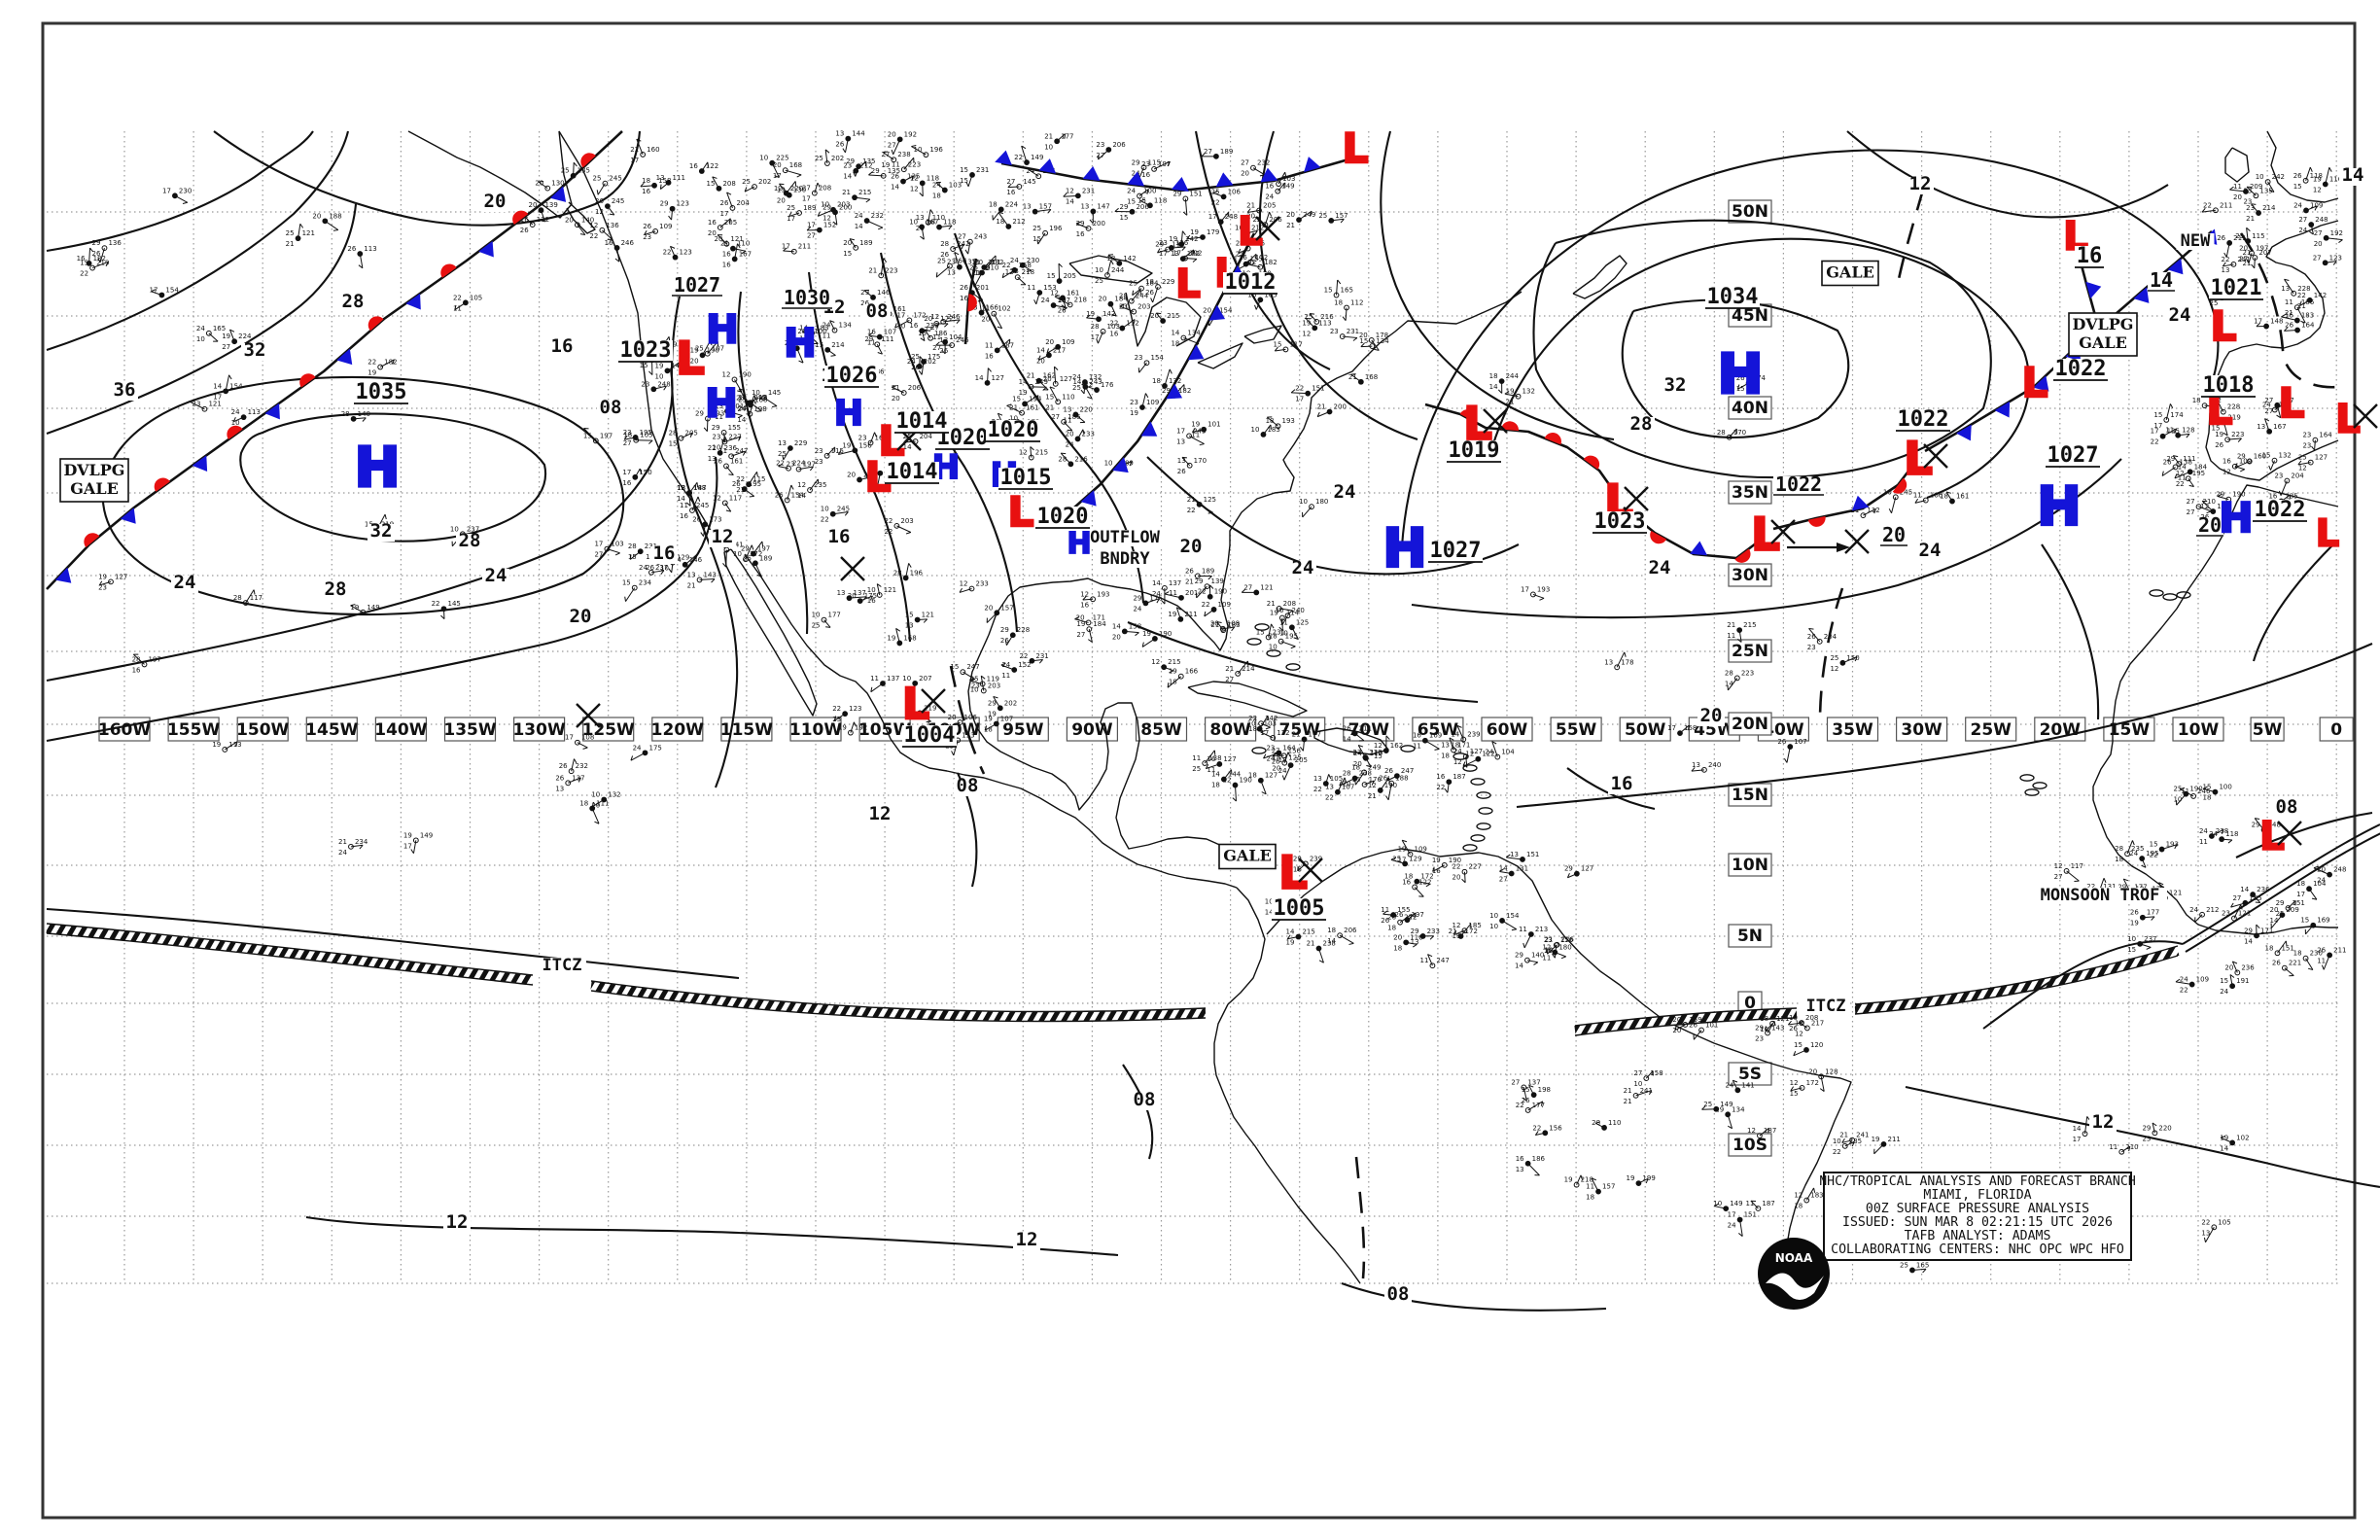  Describe the element at coordinates (1750, 408) in the screenshot. I see `svg-text: 40N` at that location.